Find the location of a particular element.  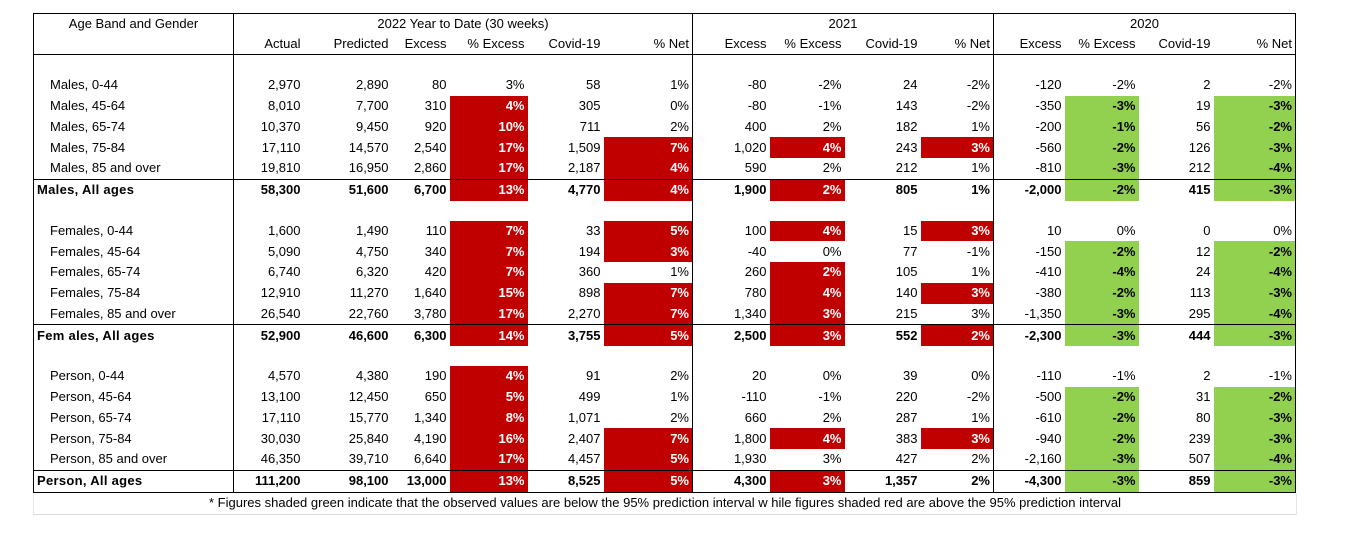

table-cell: 110 is located at coordinates (436, 230).